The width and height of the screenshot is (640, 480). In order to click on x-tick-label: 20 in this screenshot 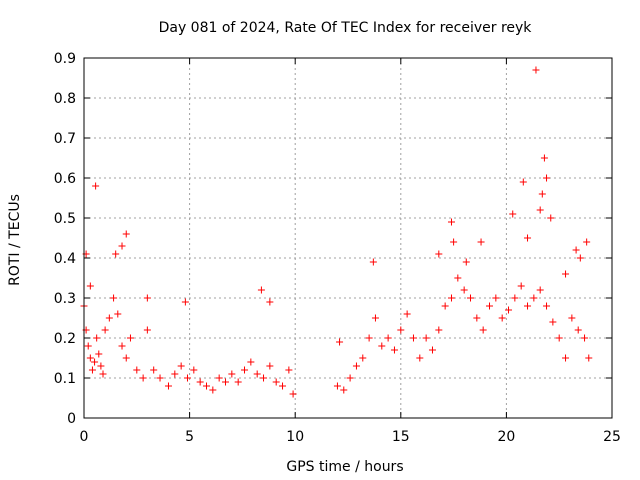, I will do `click(506, 437)`.